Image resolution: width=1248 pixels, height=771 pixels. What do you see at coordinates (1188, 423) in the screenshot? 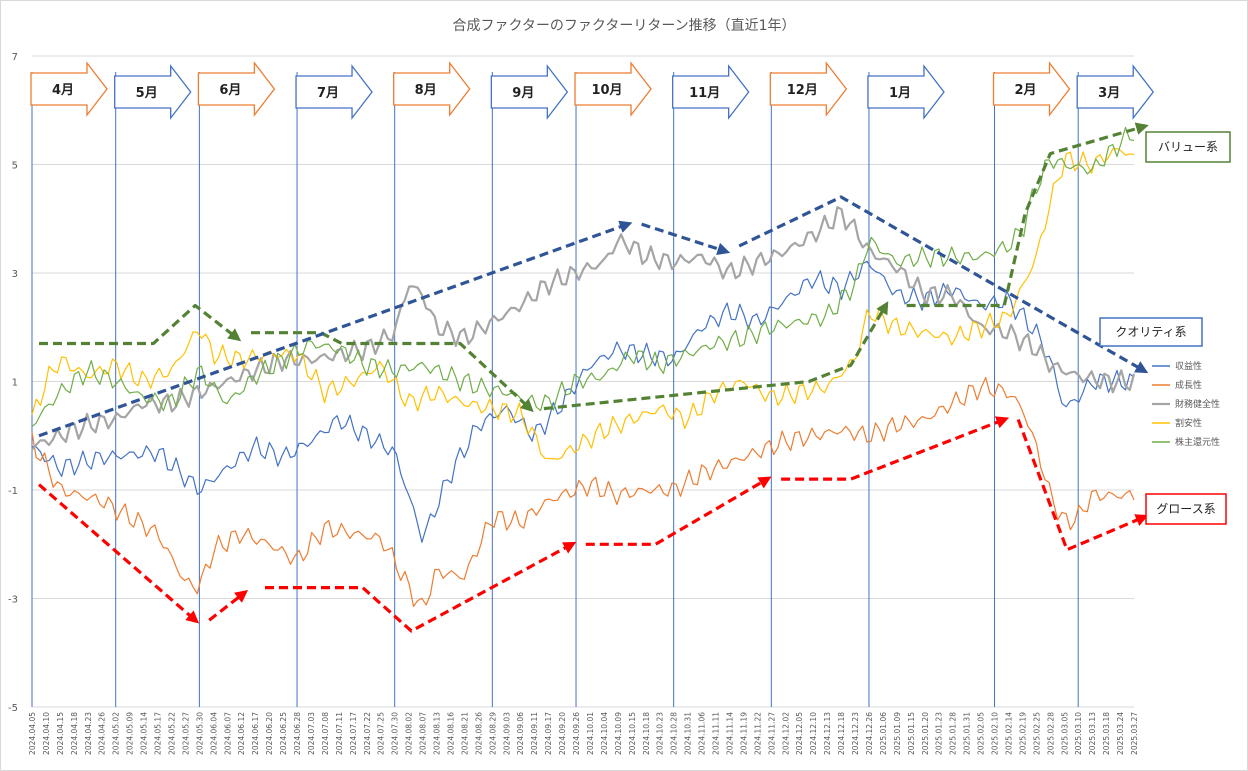
I see `legend-label: 割安性` at bounding box center [1188, 423].